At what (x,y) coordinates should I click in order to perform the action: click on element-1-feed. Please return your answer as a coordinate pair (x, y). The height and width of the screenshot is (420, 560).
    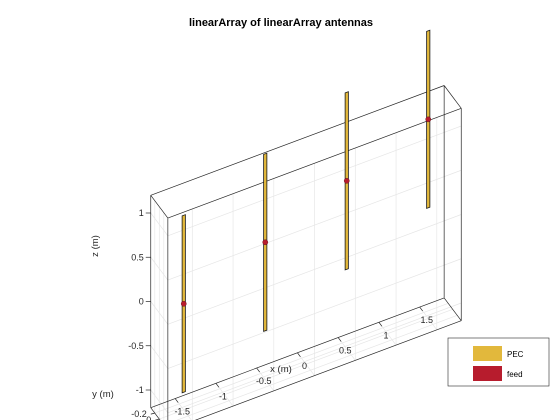
    Looking at the image, I should click on (183, 303).